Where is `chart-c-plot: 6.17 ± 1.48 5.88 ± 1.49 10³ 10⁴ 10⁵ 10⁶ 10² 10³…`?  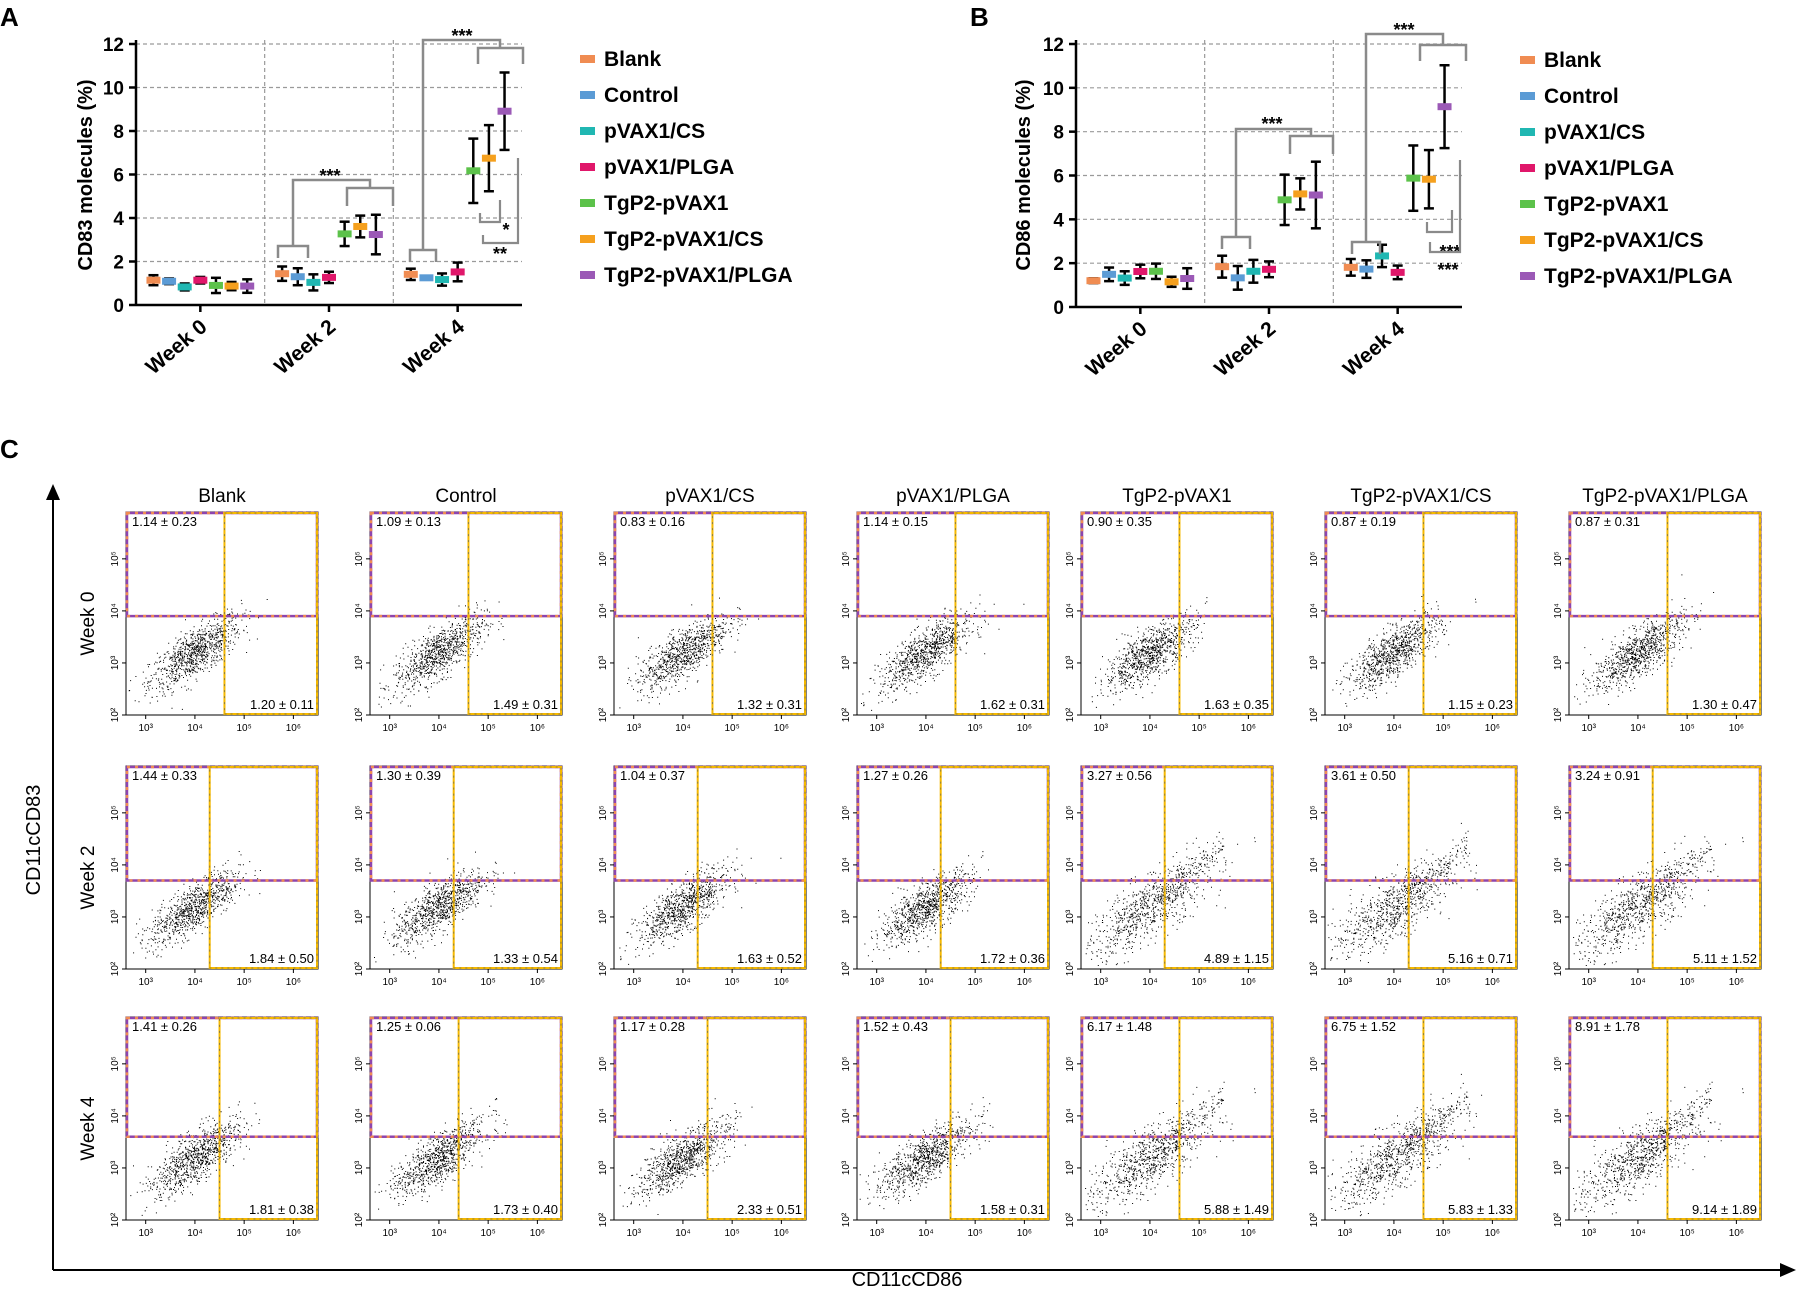
chart-c-plot: 6.17 ± 1.48 5.88 ± 1.49 10³ 10⁴ 10⁵ 10⁶ 10² 10³… is located at coordinates (1169, 1127).